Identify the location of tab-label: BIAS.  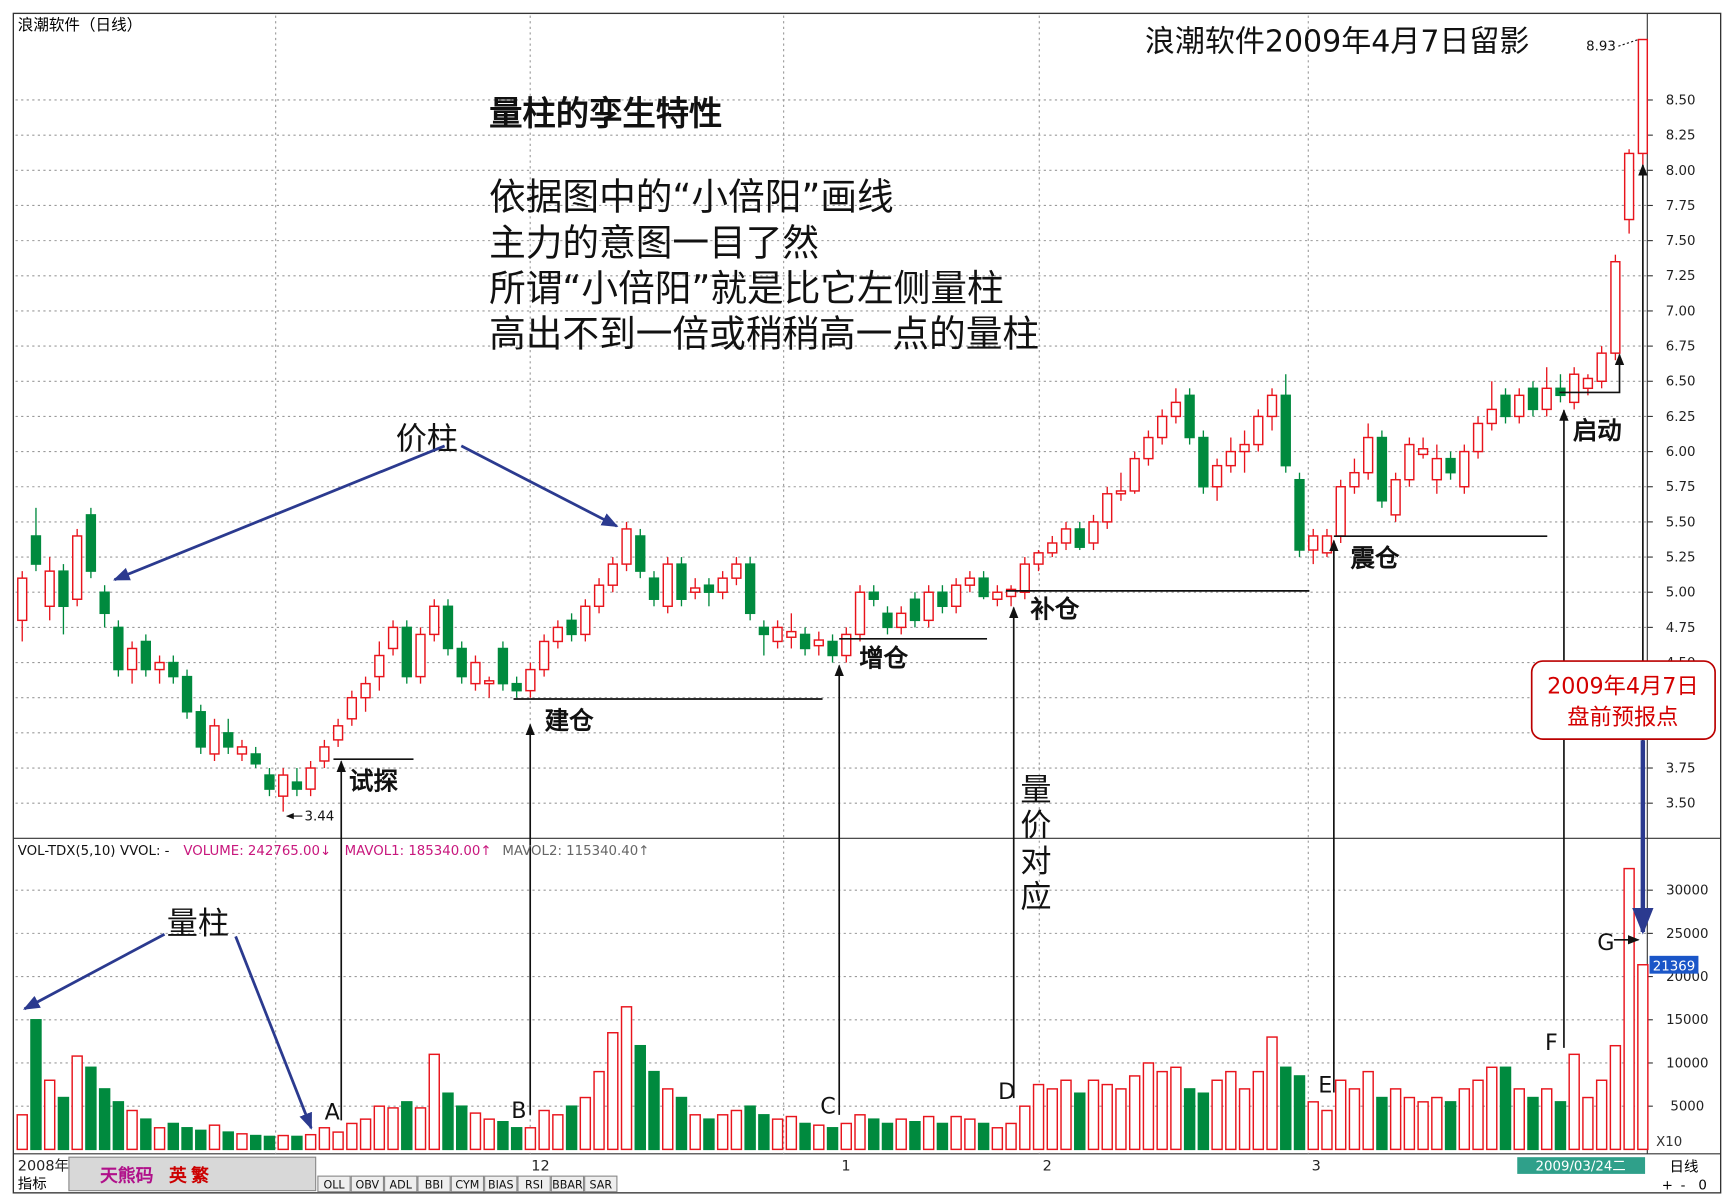
(501, 1184).